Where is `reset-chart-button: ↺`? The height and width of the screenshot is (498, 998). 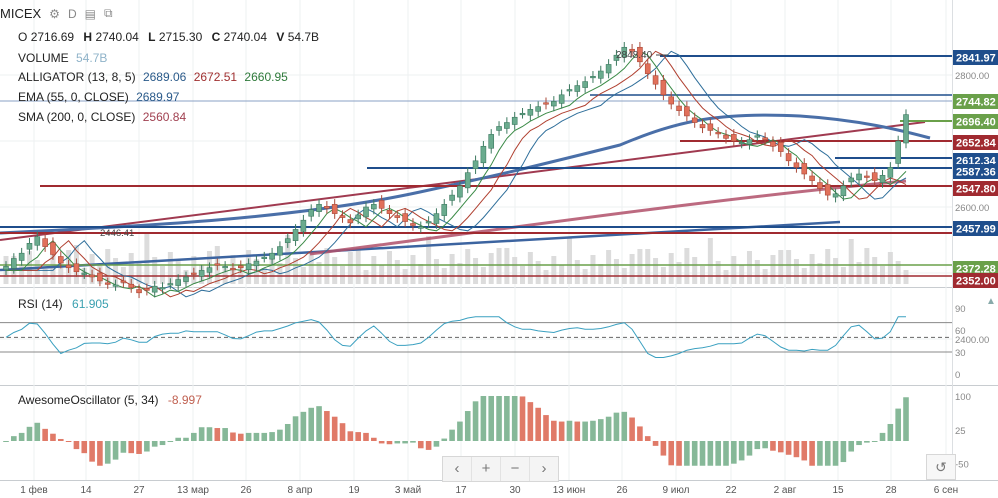
reset-chart-button: ↺ is located at coordinates (941, 467).